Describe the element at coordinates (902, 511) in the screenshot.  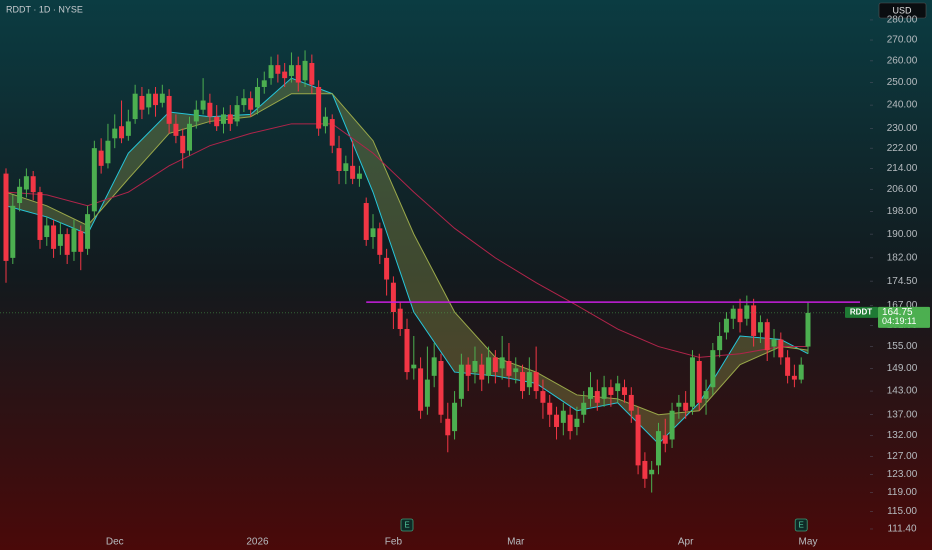
I see `y-tick-label: 115.00` at that location.